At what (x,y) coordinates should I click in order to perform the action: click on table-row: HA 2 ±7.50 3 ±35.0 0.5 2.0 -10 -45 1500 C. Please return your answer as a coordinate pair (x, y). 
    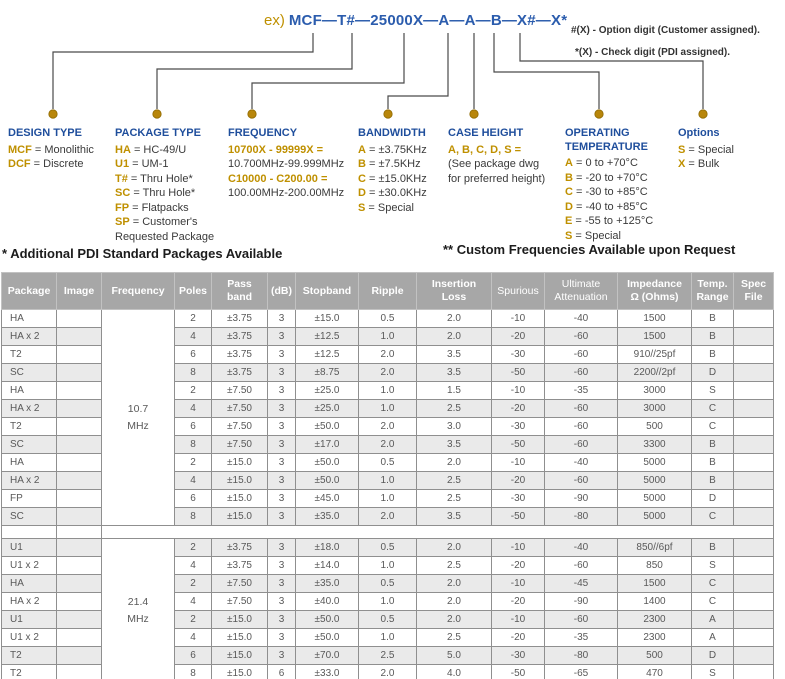
    Looking at the image, I should click on (387, 583).